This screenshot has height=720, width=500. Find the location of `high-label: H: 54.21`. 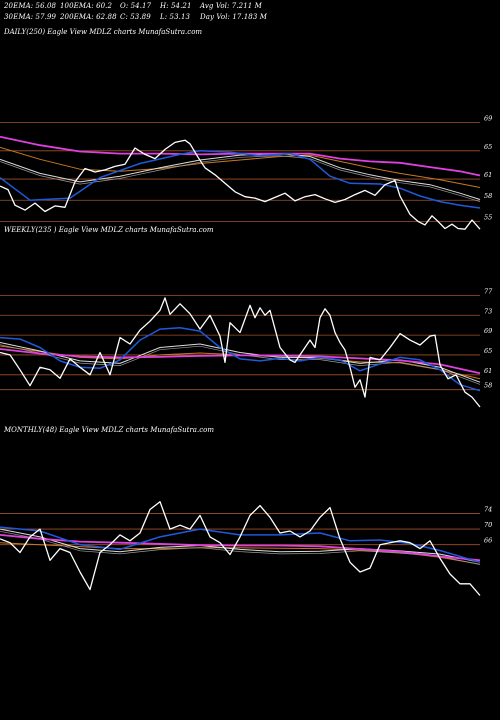

high-label: H: 54.21 is located at coordinates (176, 6).